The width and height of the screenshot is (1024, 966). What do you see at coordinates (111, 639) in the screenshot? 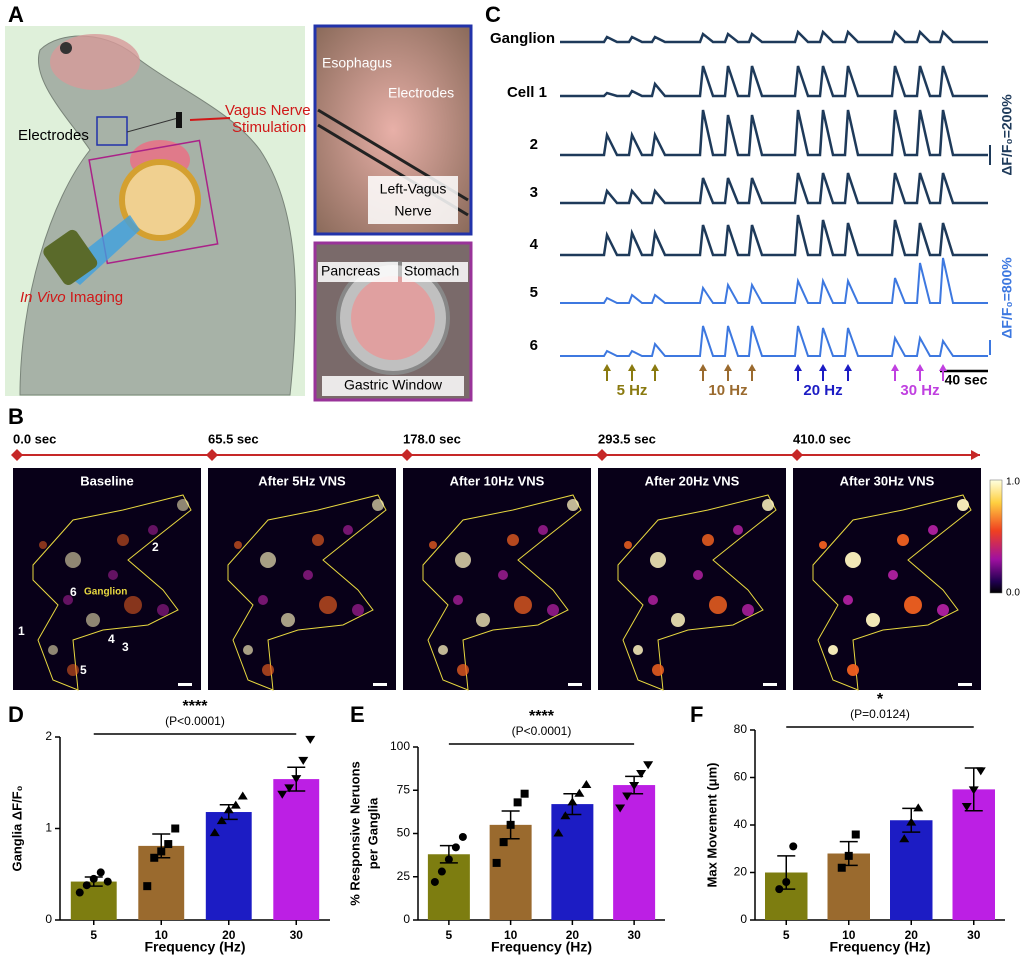
I see `cell-label: 4` at bounding box center [111, 639].